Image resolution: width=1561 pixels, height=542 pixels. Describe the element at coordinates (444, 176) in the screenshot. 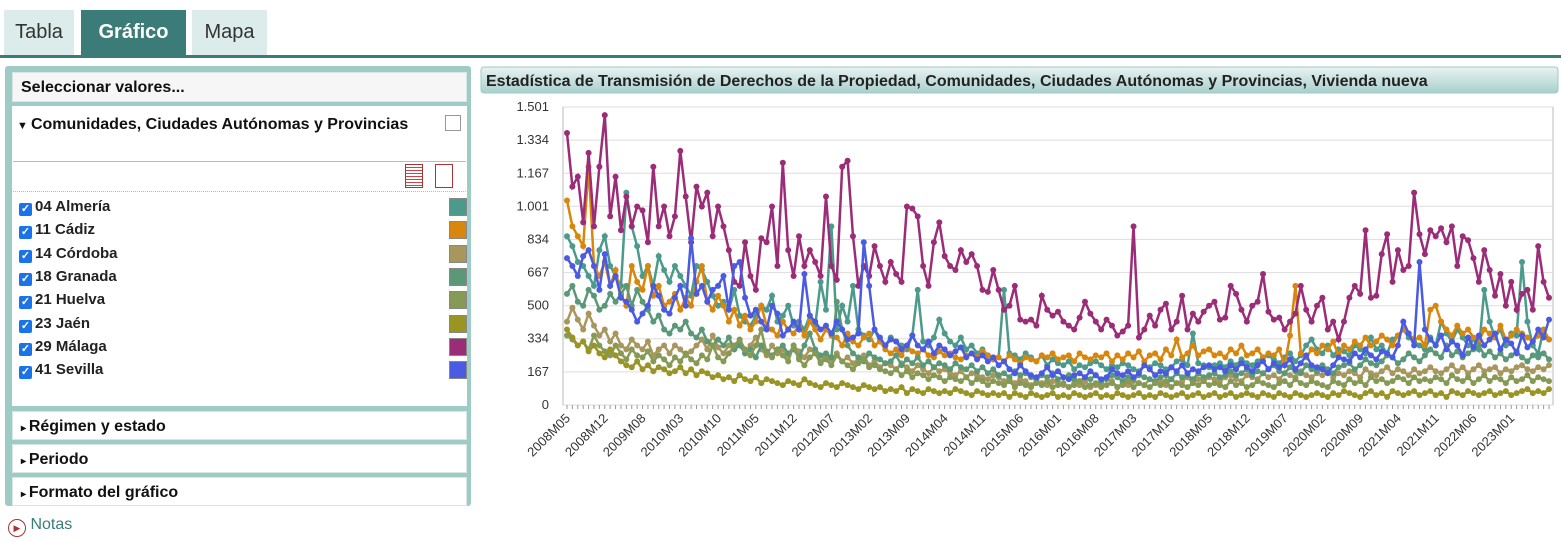

I see `select-none-icon` at that location.